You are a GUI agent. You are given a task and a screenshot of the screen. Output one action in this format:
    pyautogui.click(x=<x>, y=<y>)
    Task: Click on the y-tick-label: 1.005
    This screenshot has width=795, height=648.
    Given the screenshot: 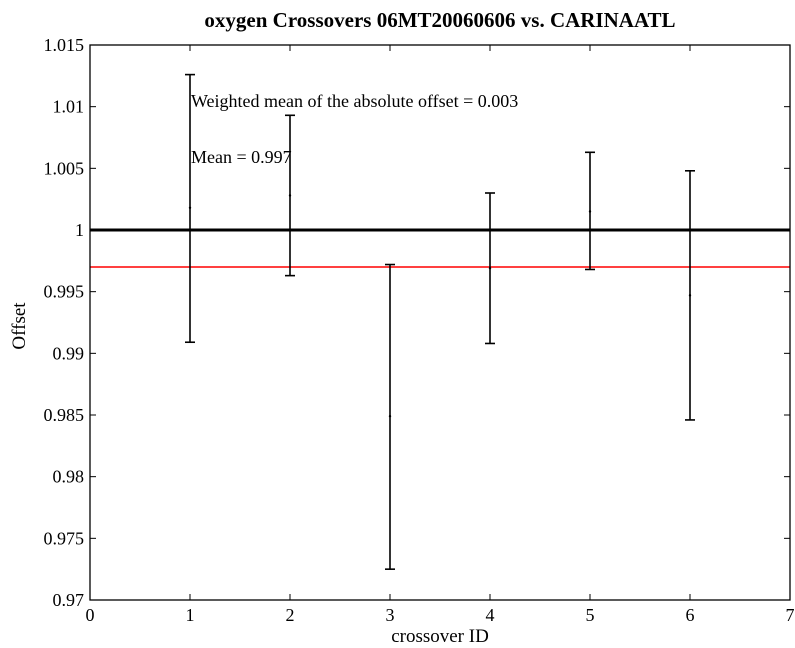 What is the action you would take?
    pyautogui.click(x=64, y=168)
    